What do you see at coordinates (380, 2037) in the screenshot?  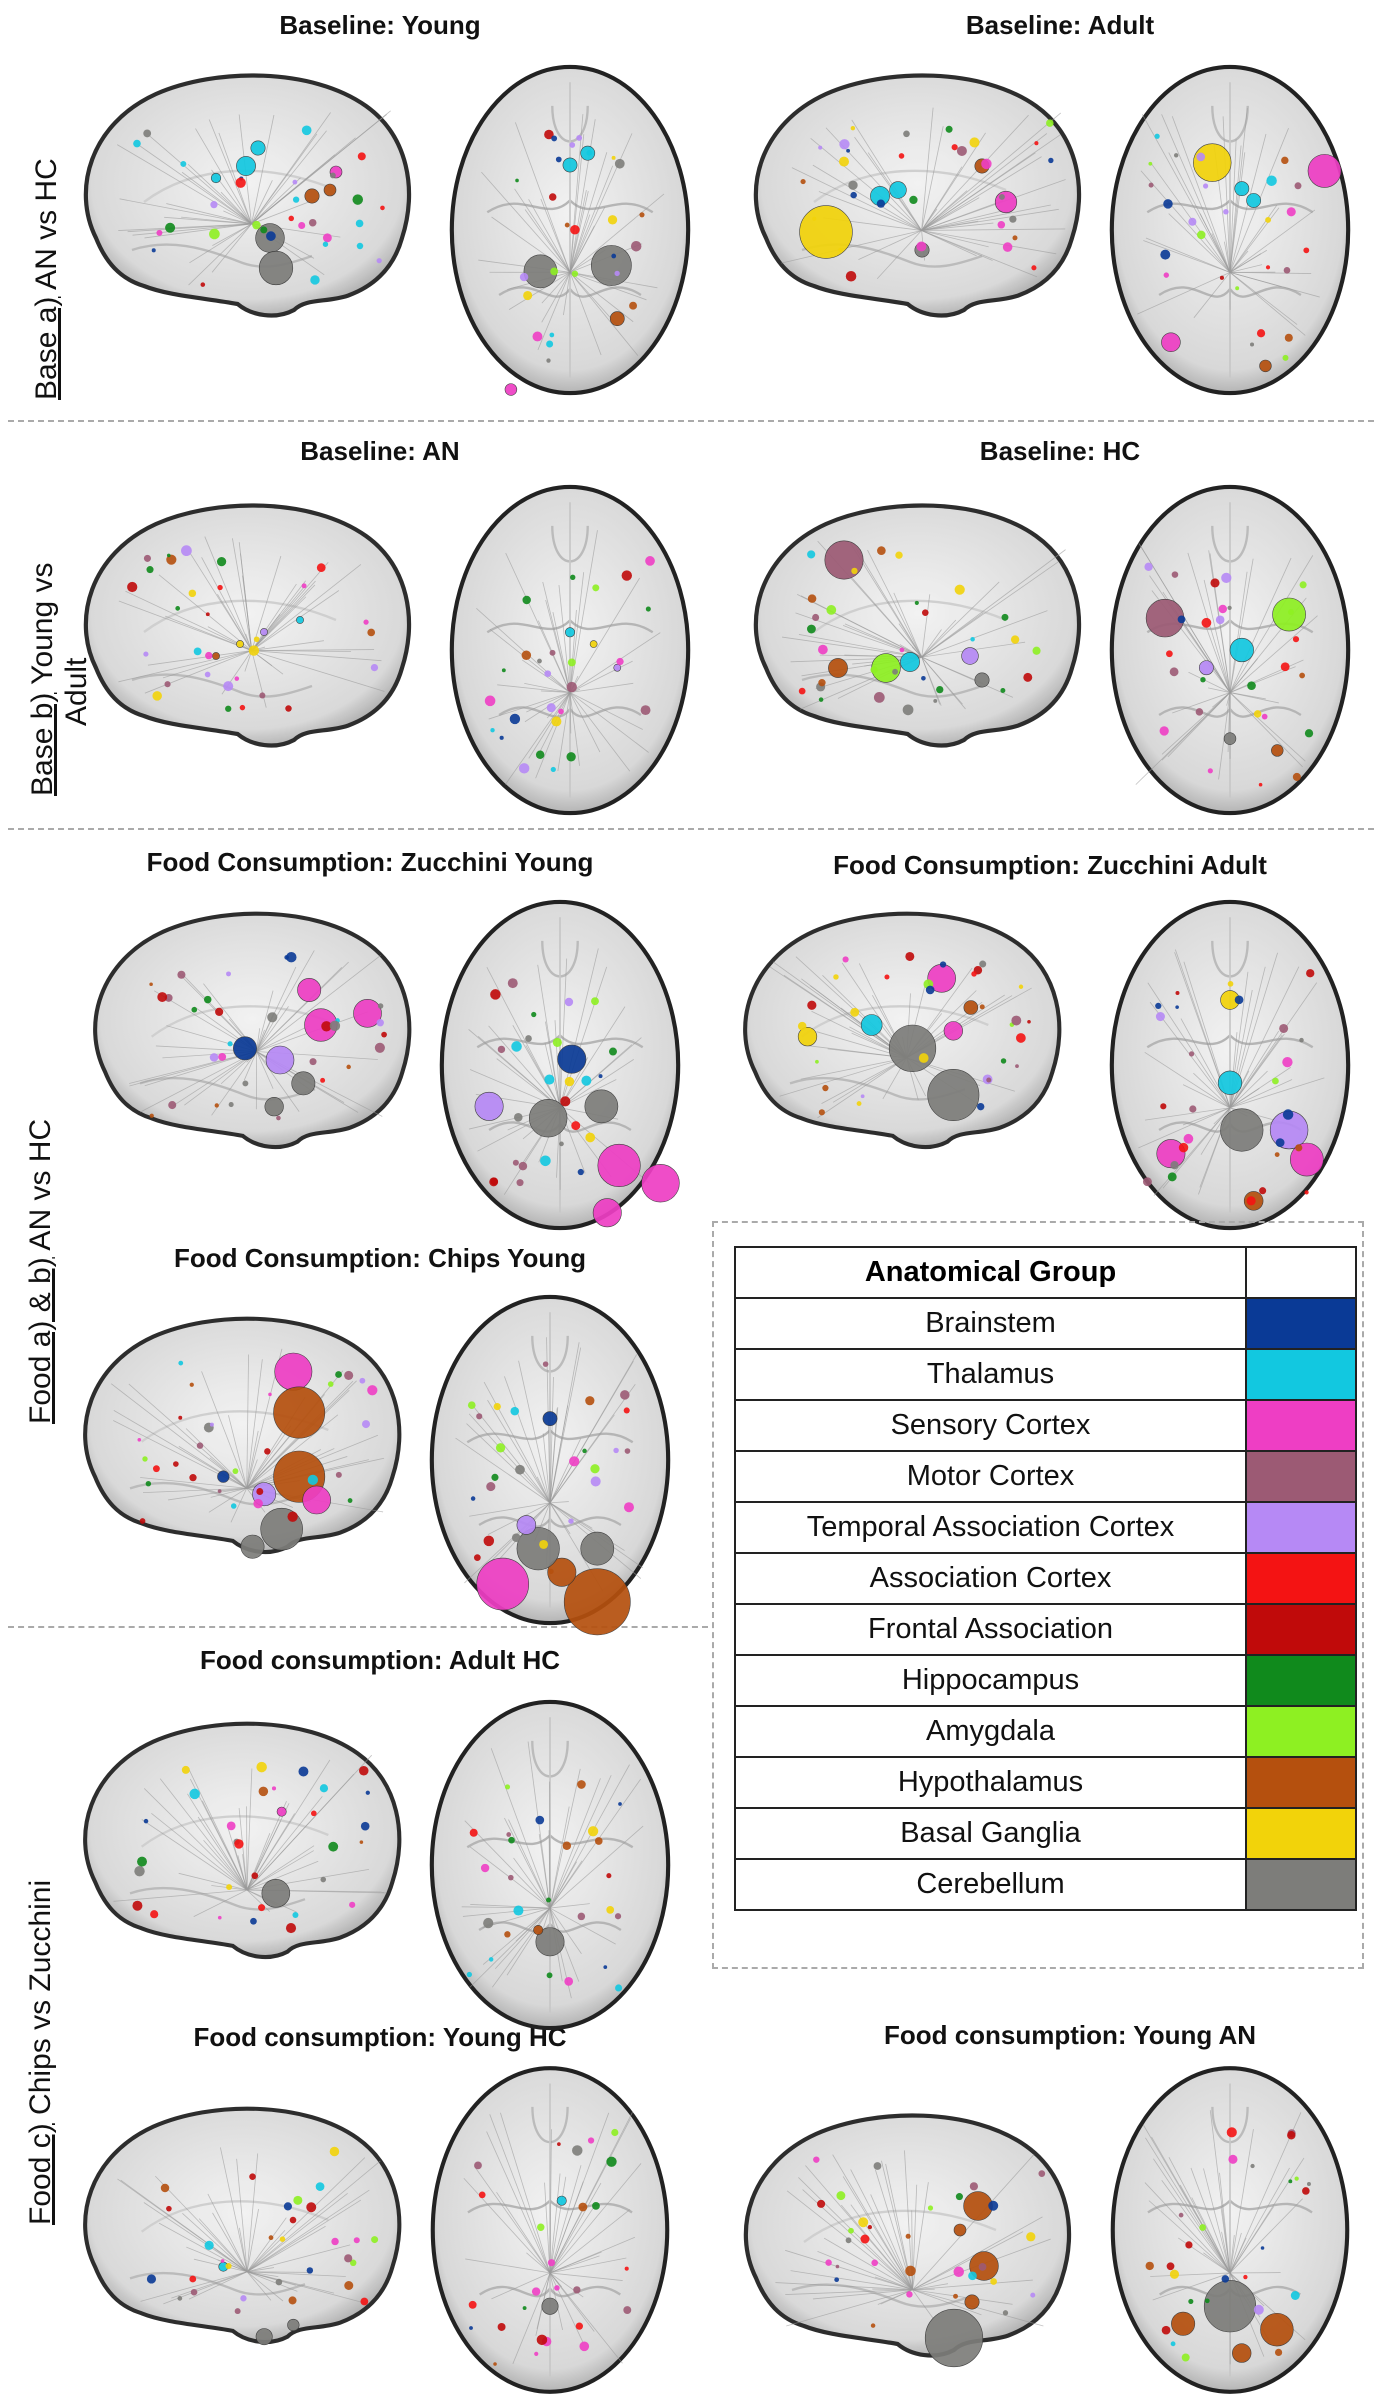 I see `panel-title-food-young-hc: Food consumption: Young HC` at bounding box center [380, 2037].